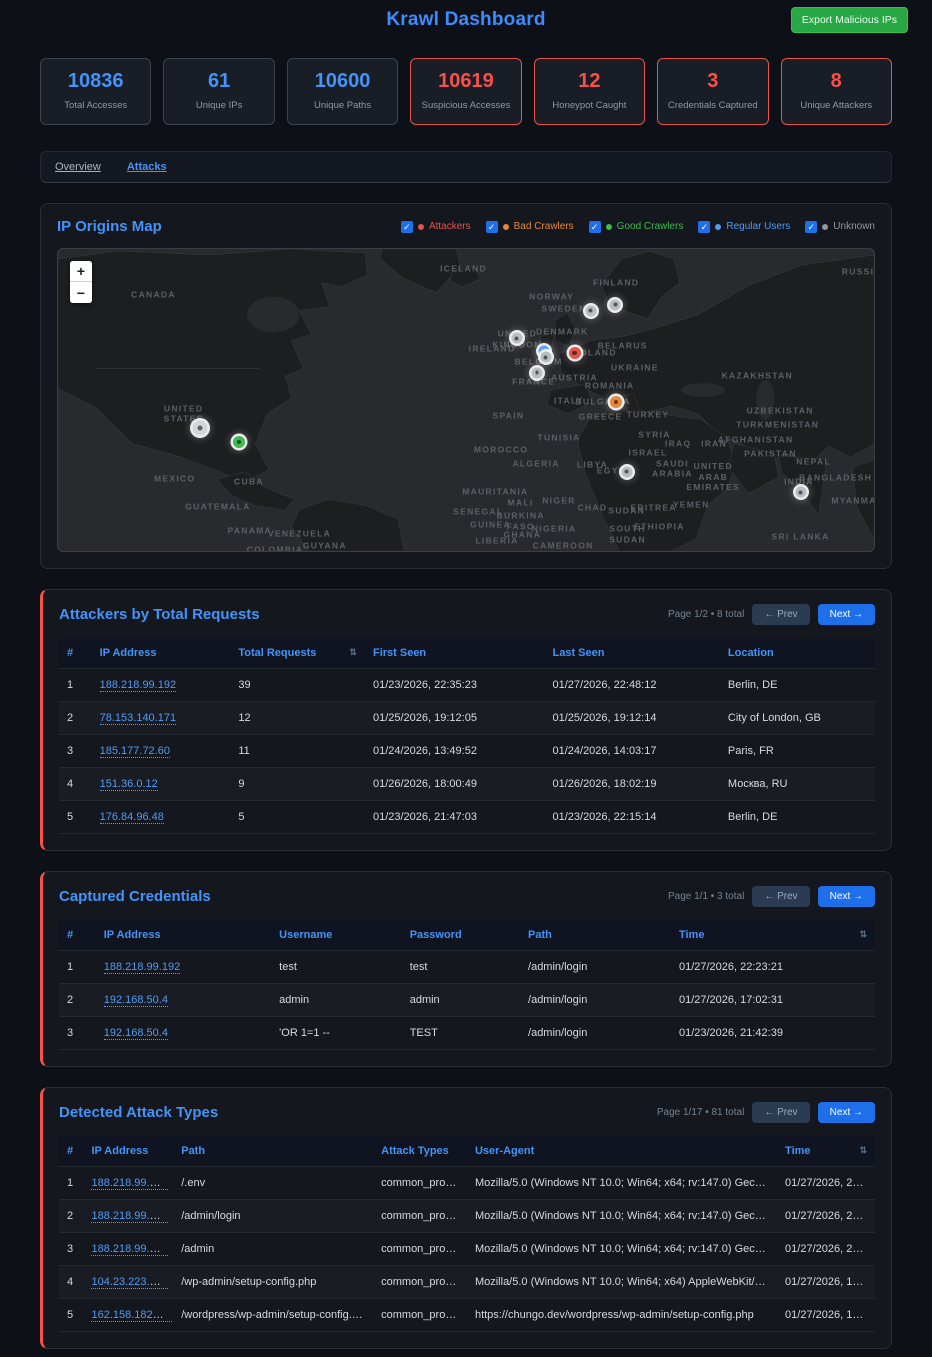  I want to click on regular-user-marker, so click(544, 351).